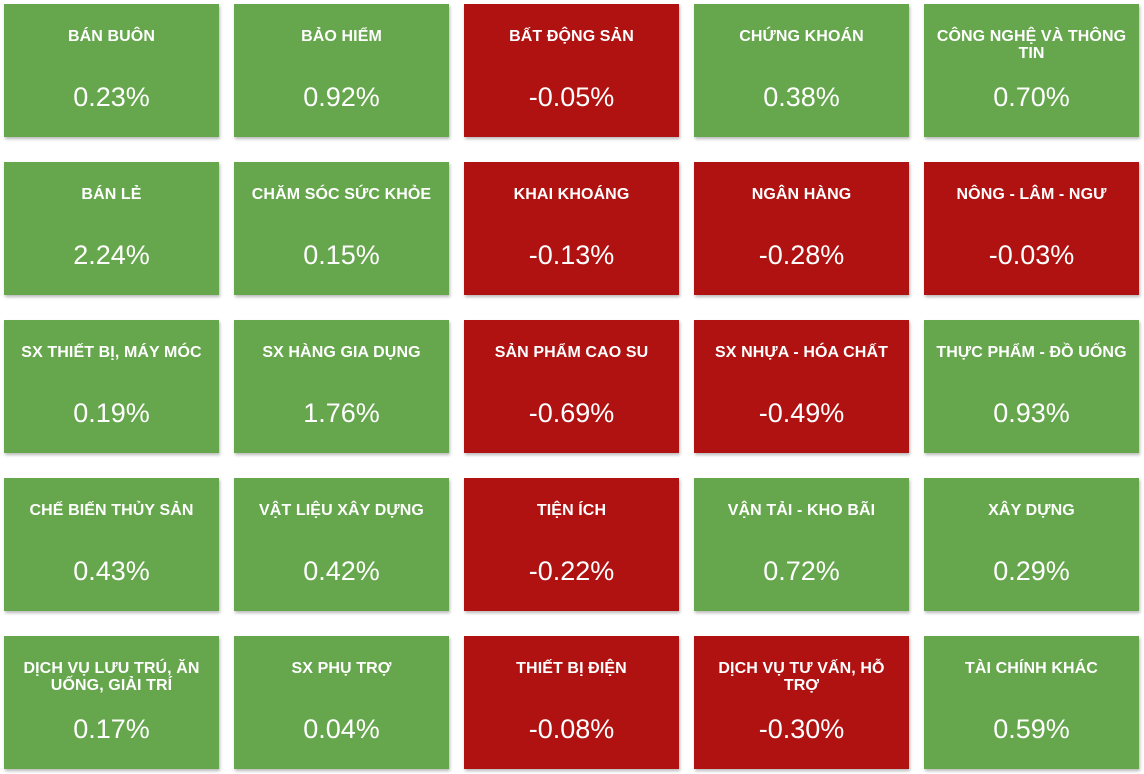 This screenshot has height=774, width=1144. I want to click on sector-tile: BẤT ĐỘNG SẢN -0.05%, so click(571, 70).